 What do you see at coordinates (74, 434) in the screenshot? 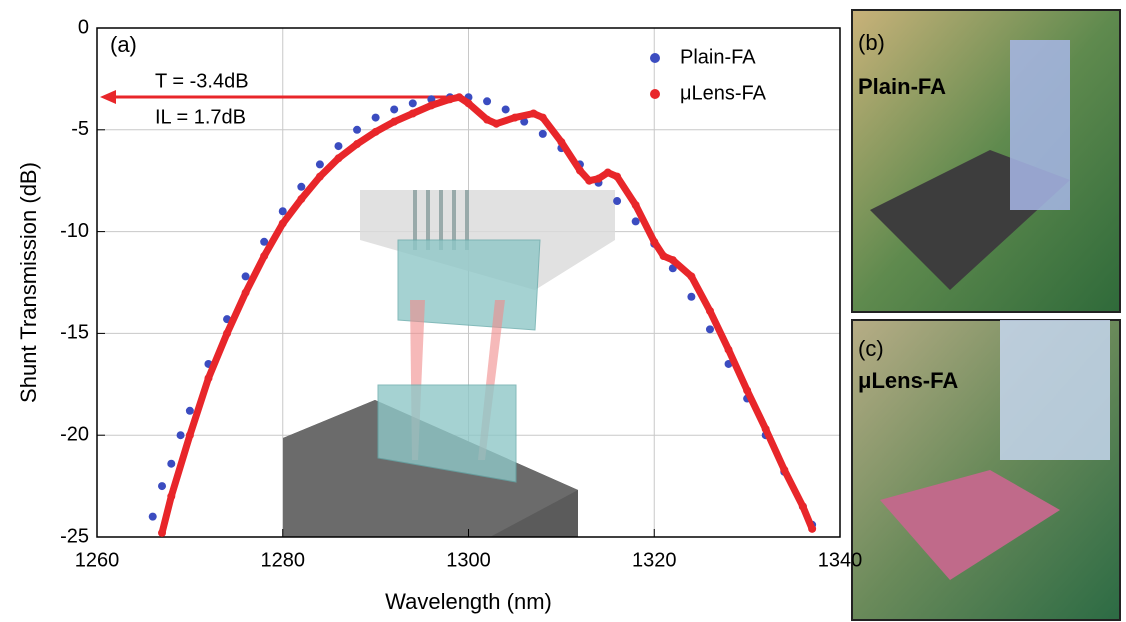
I see `y-tick-label: -20` at bounding box center [74, 434].